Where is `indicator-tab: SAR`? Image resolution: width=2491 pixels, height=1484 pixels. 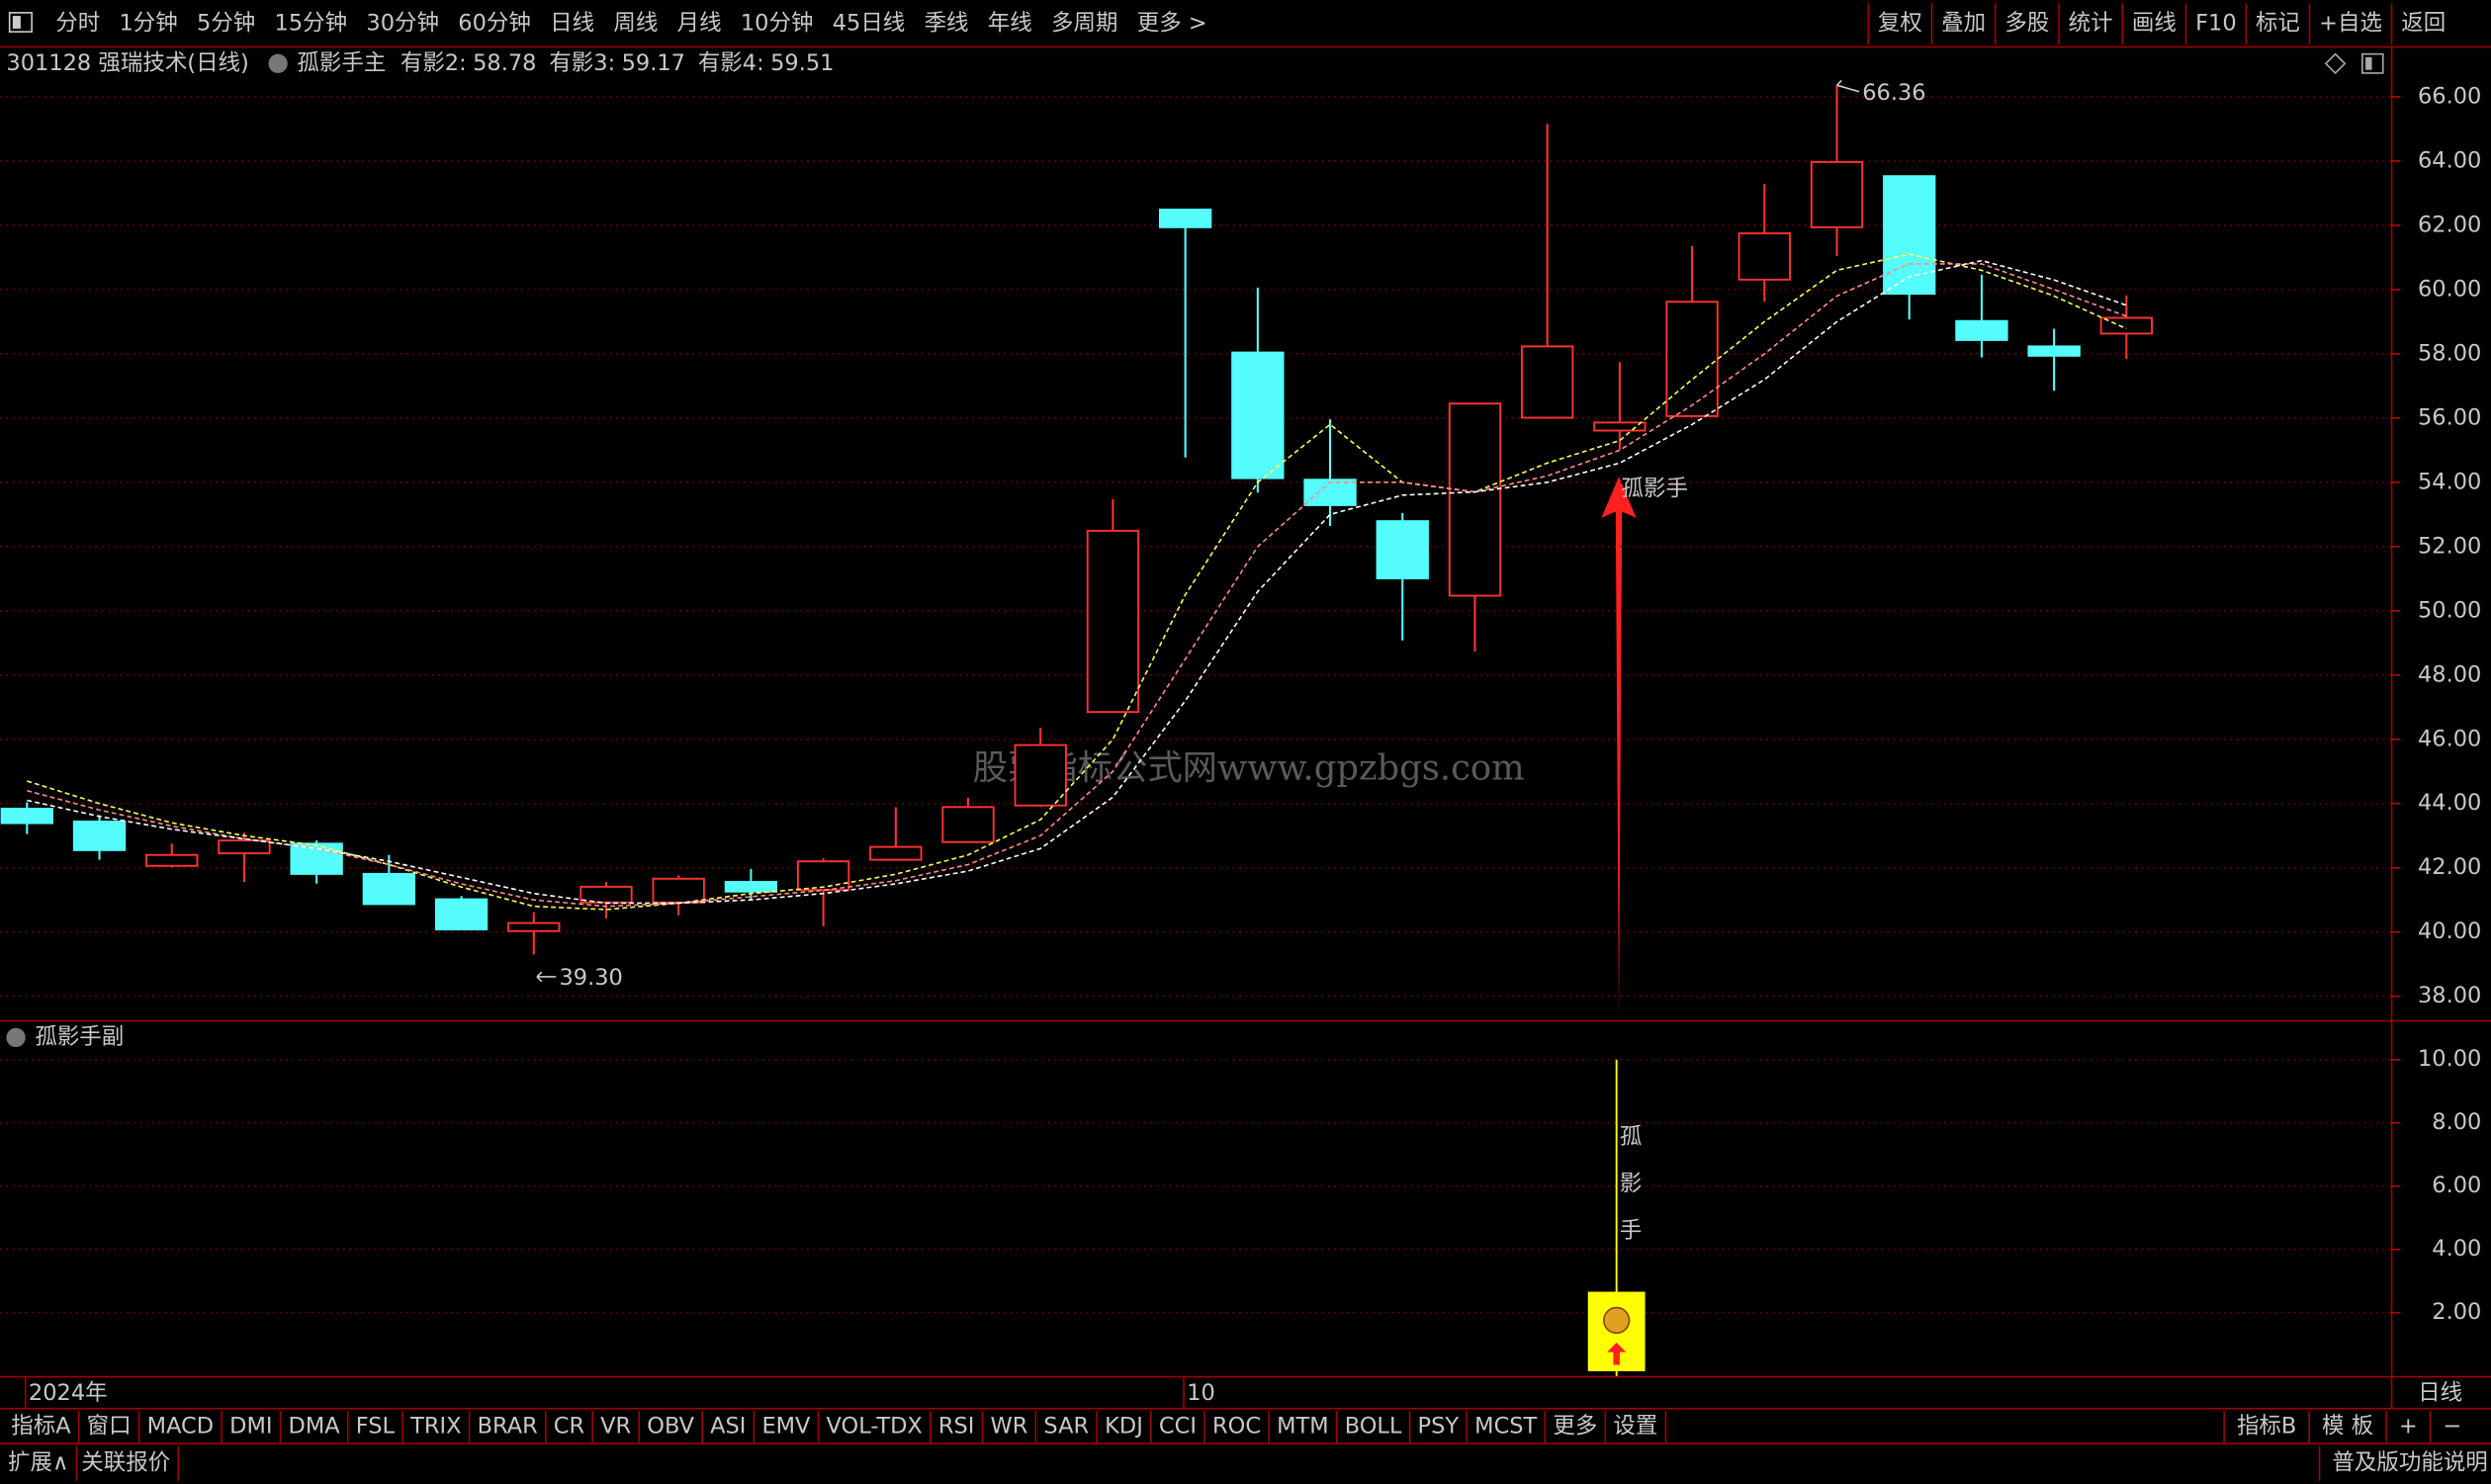 indicator-tab: SAR is located at coordinates (1066, 1427).